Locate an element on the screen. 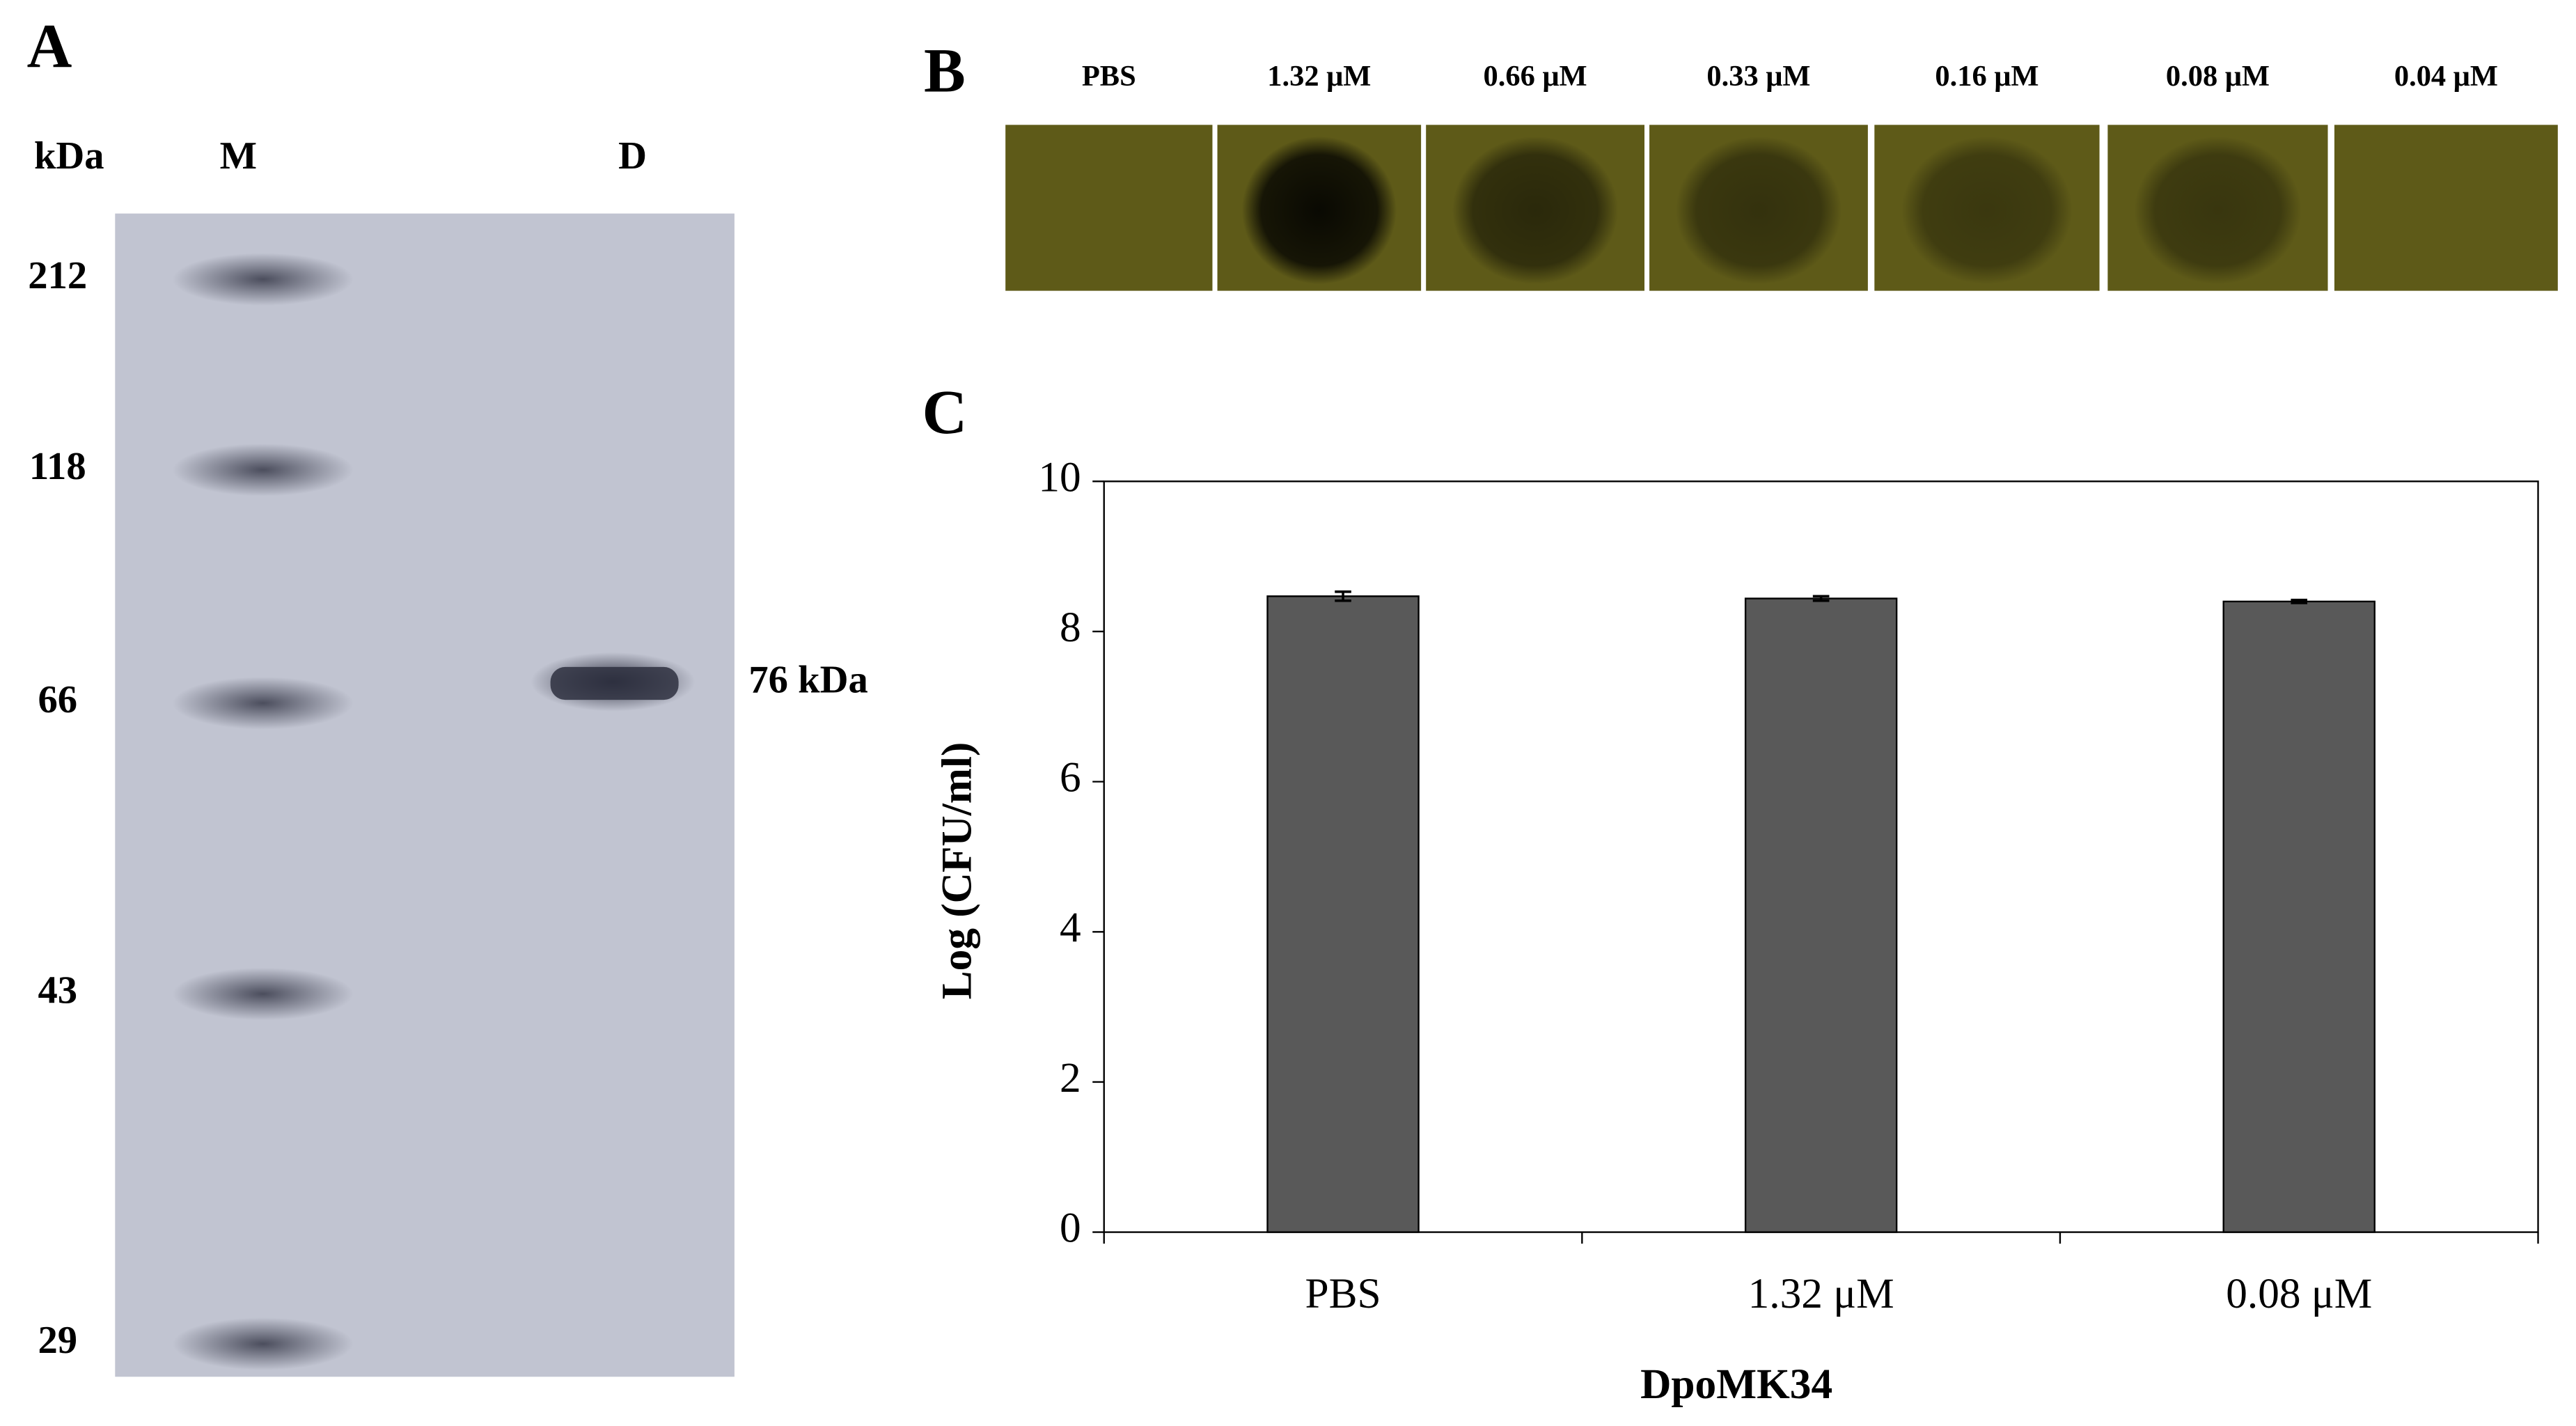 Image resolution: width=2576 pixels, height=1426 pixels. x-tick-label: PBS is located at coordinates (1343, 1293).